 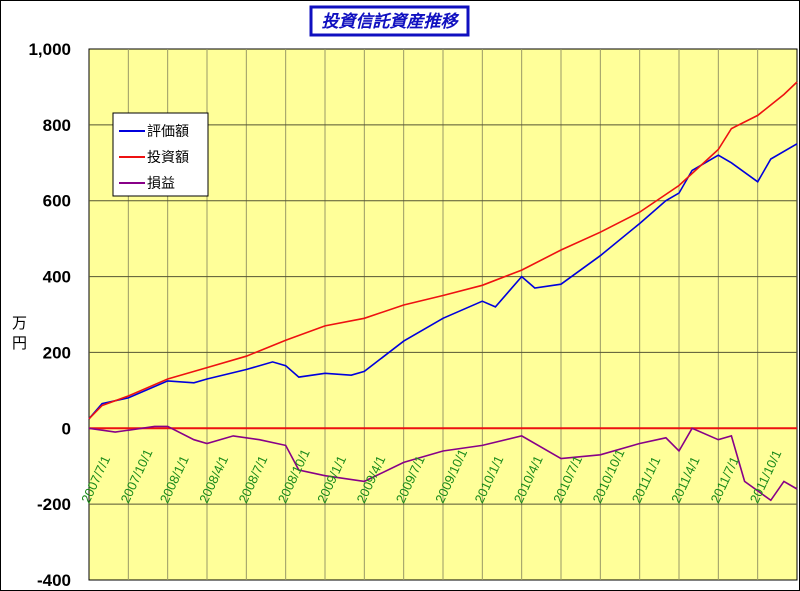 What do you see at coordinates (57, 277) in the screenshot?
I see `y-tick-label: 400` at bounding box center [57, 277].